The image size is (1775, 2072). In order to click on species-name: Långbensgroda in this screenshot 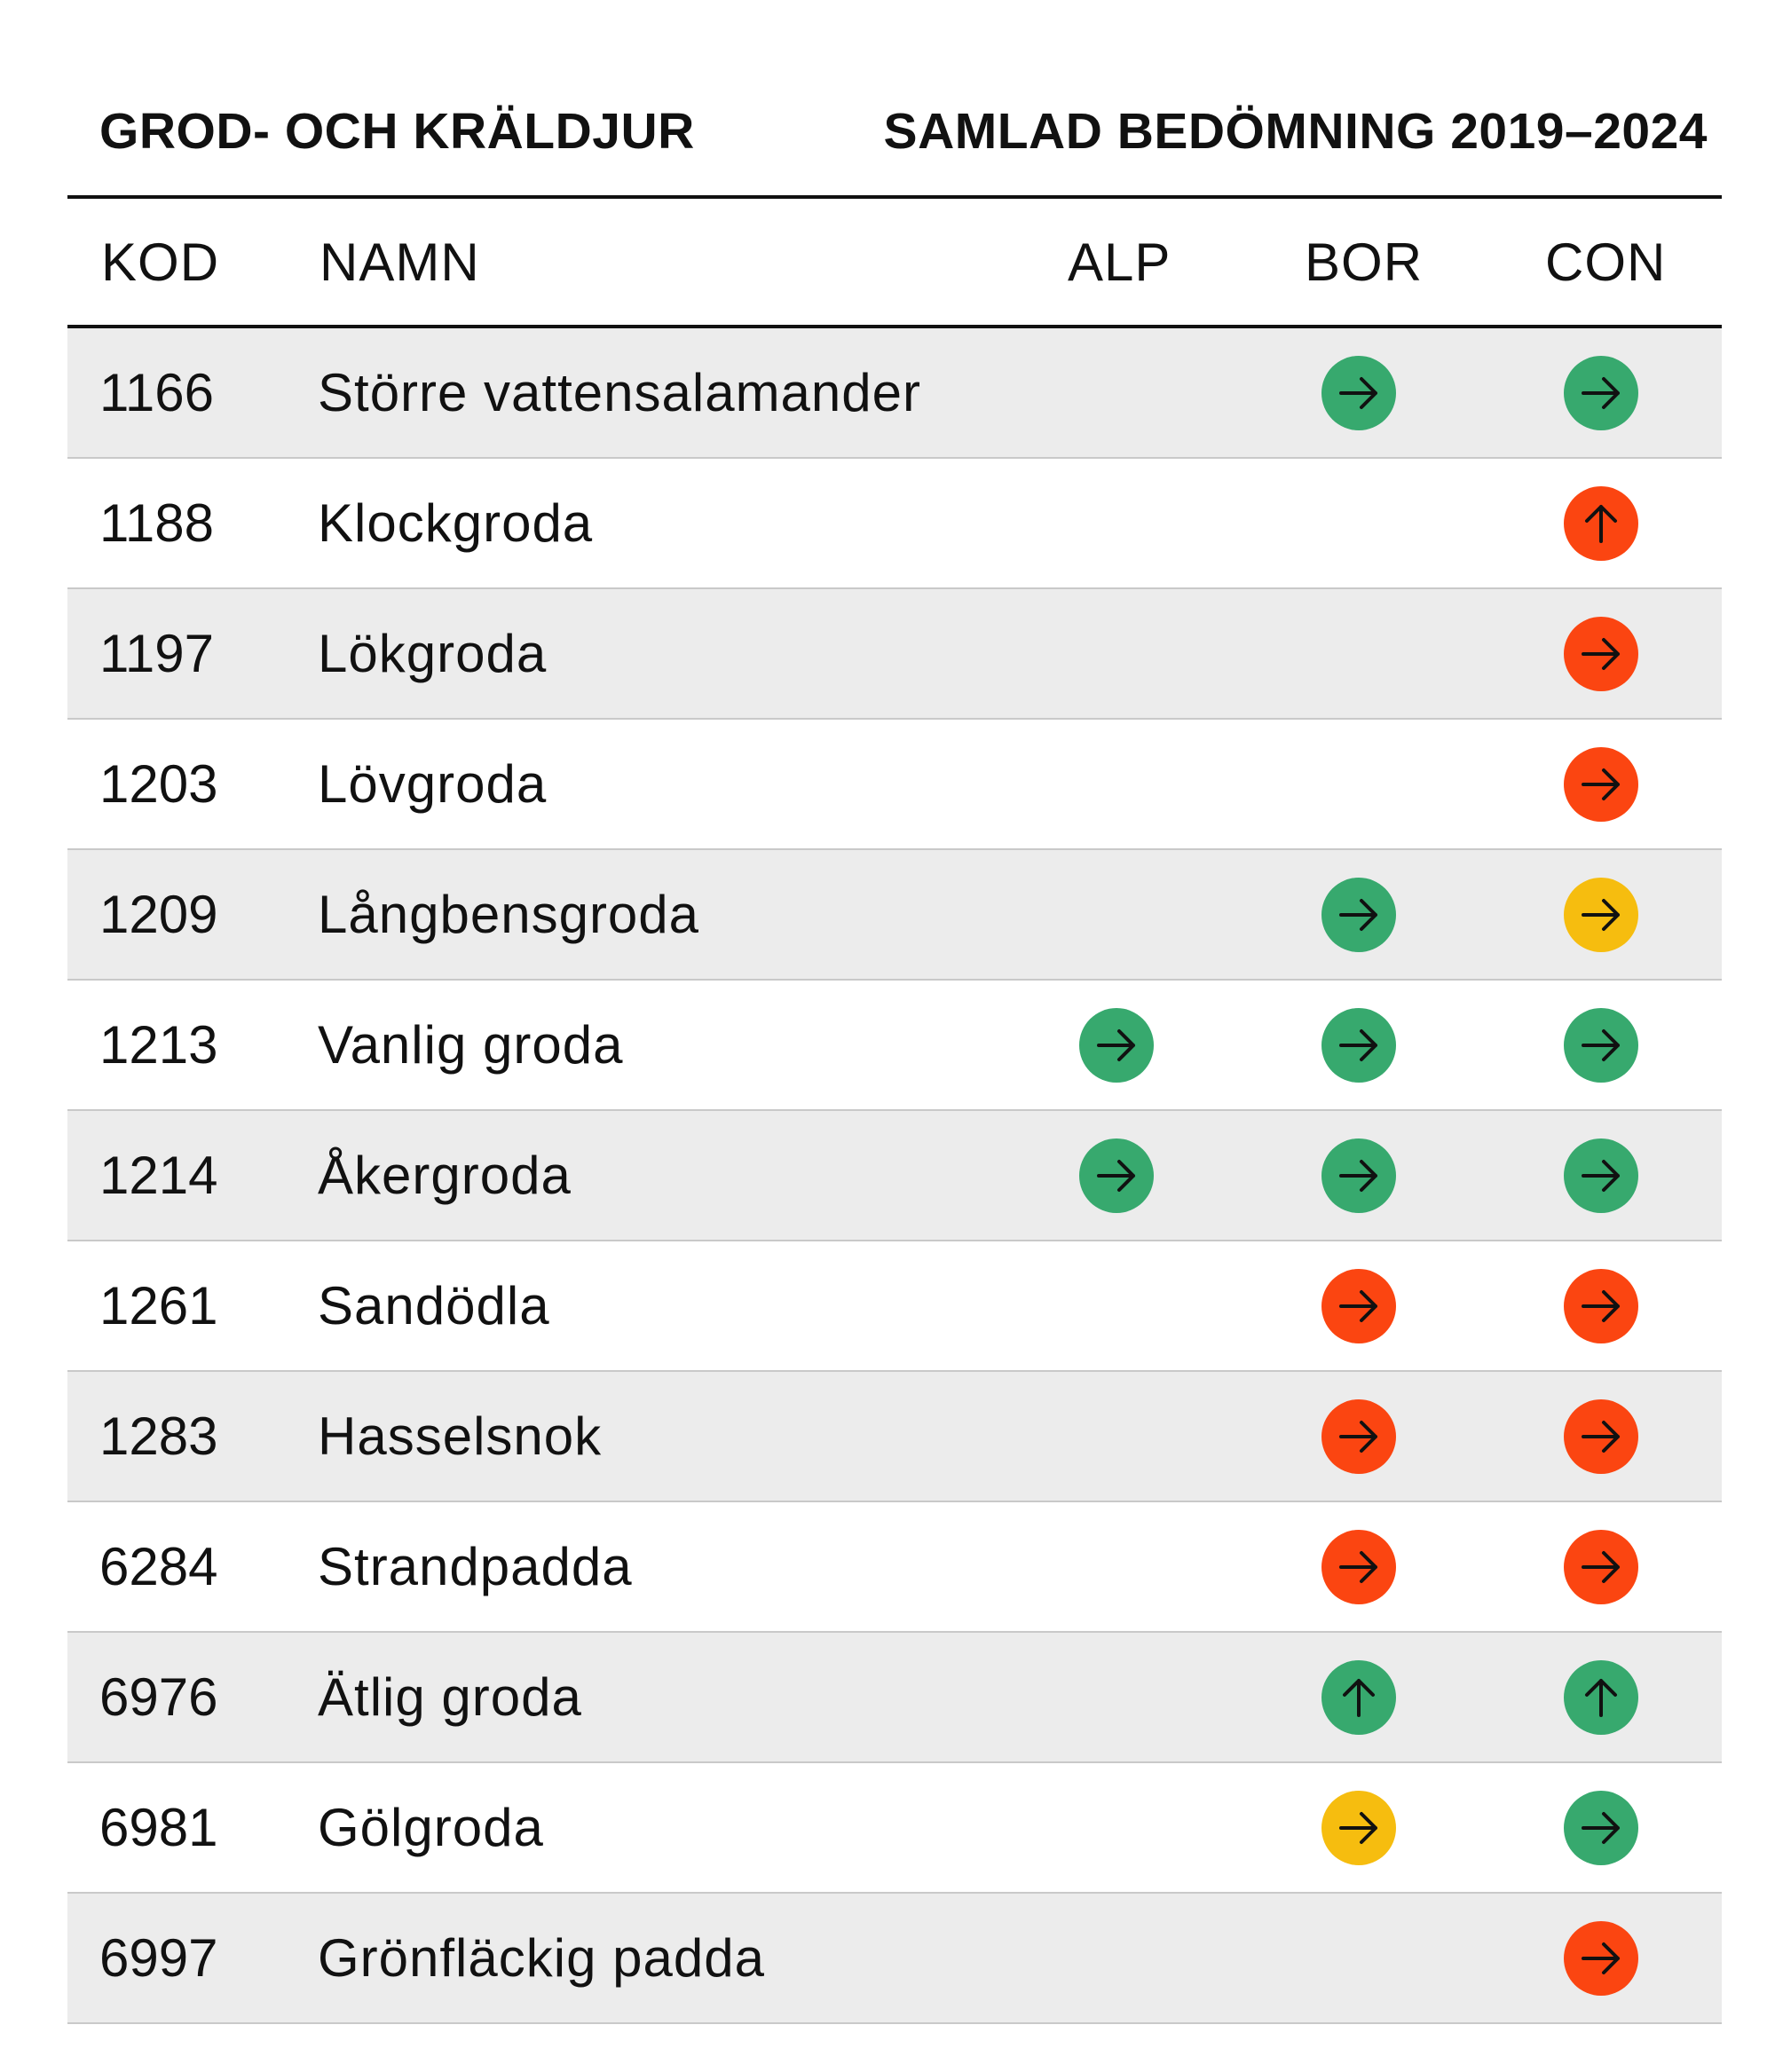, I will do `click(509, 914)`.